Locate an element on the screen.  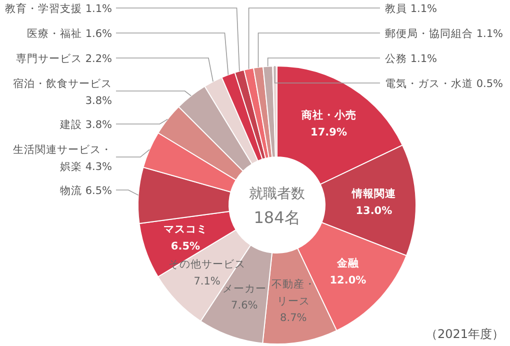
note: （2021年度） is located at coordinates (464, 334).